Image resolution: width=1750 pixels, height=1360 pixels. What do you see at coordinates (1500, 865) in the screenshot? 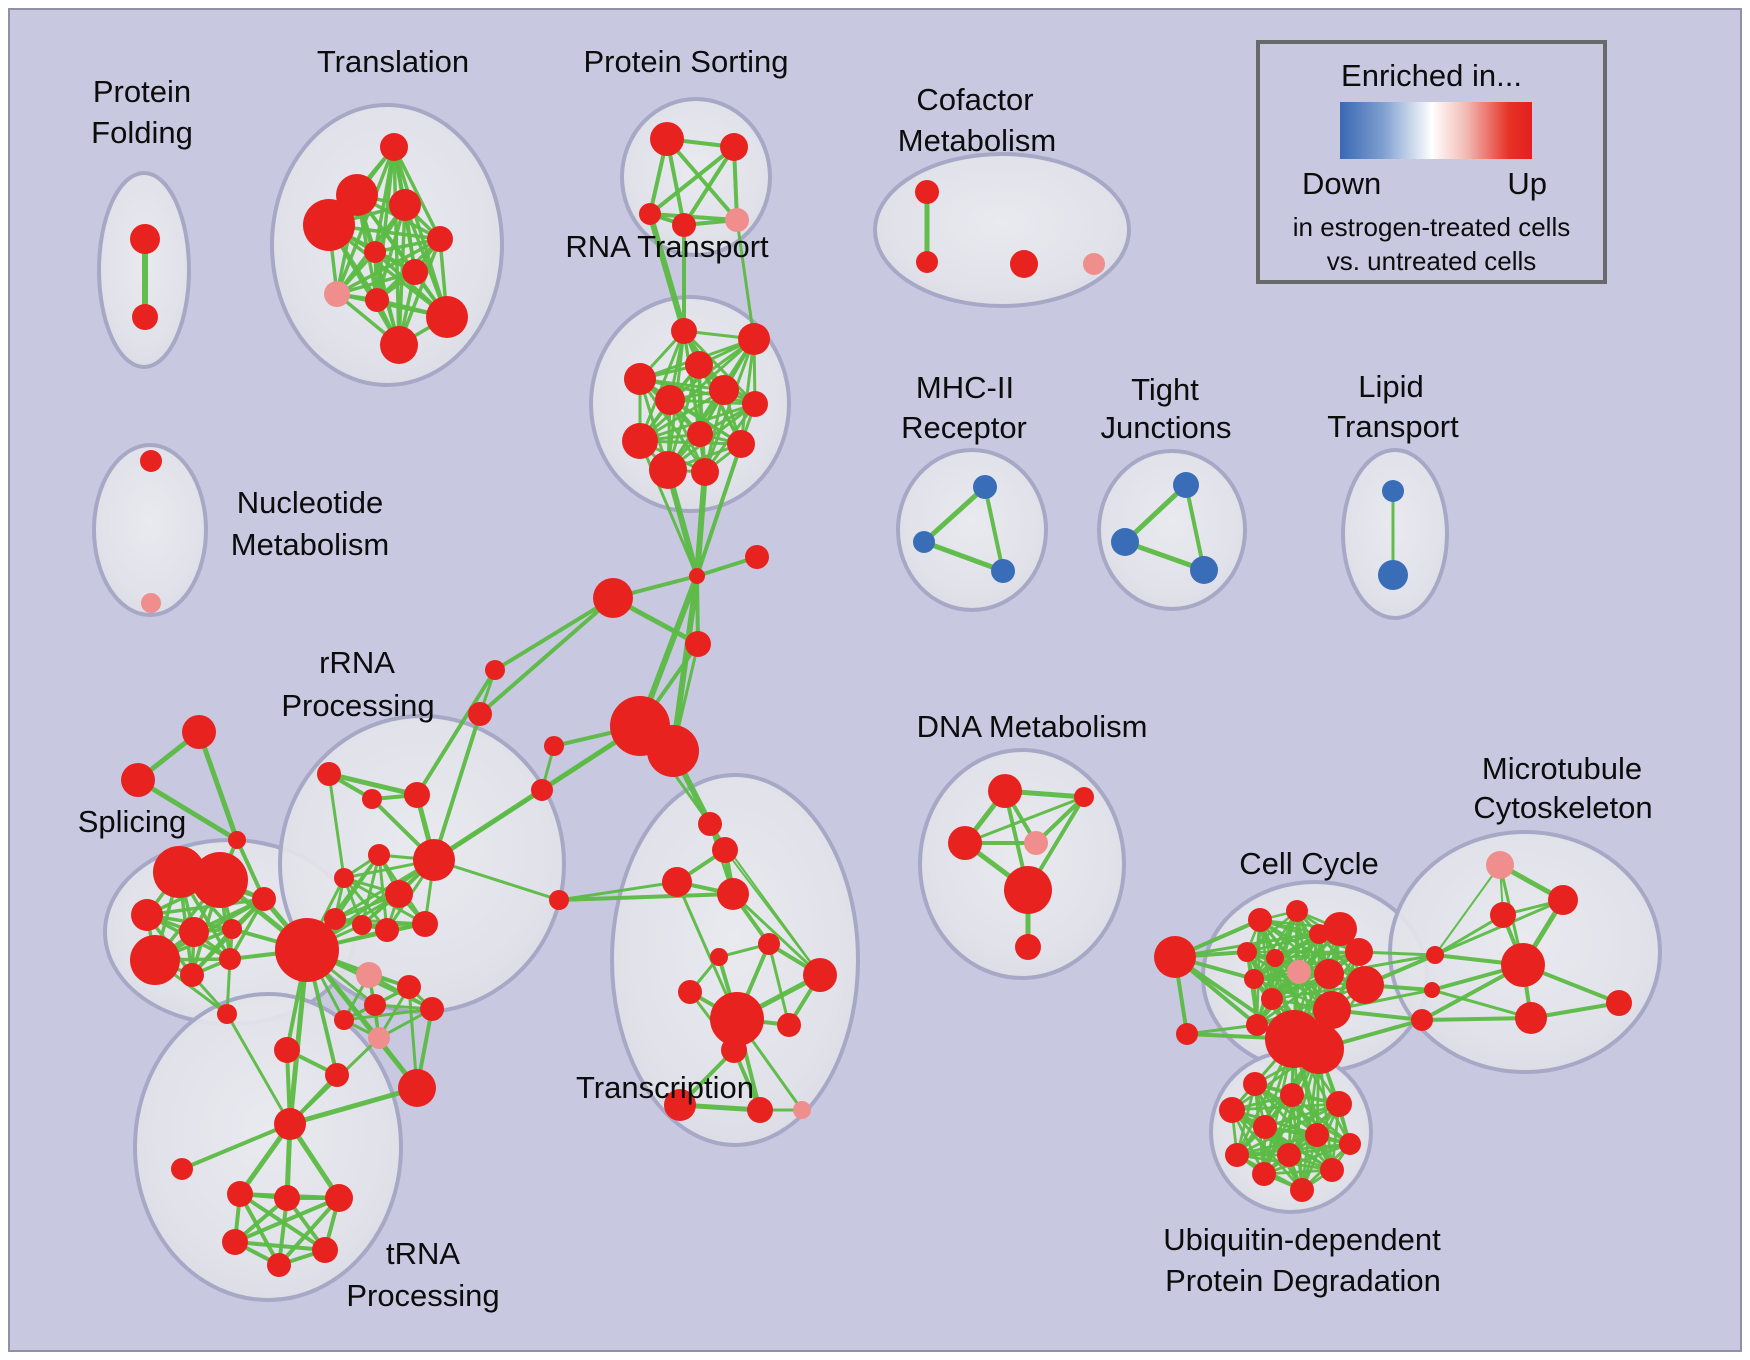
I see `gene-set-node-mt1` at bounding box center [1500, 865].